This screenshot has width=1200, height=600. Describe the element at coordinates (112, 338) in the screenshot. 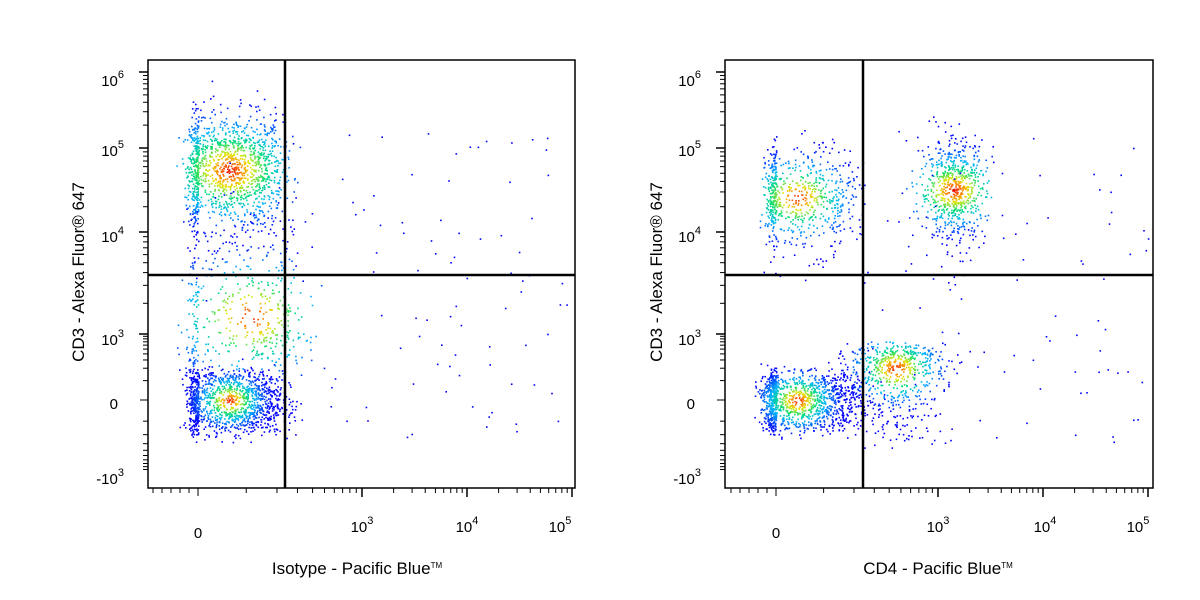

I see `y-tick-label-3: 103` at that location.